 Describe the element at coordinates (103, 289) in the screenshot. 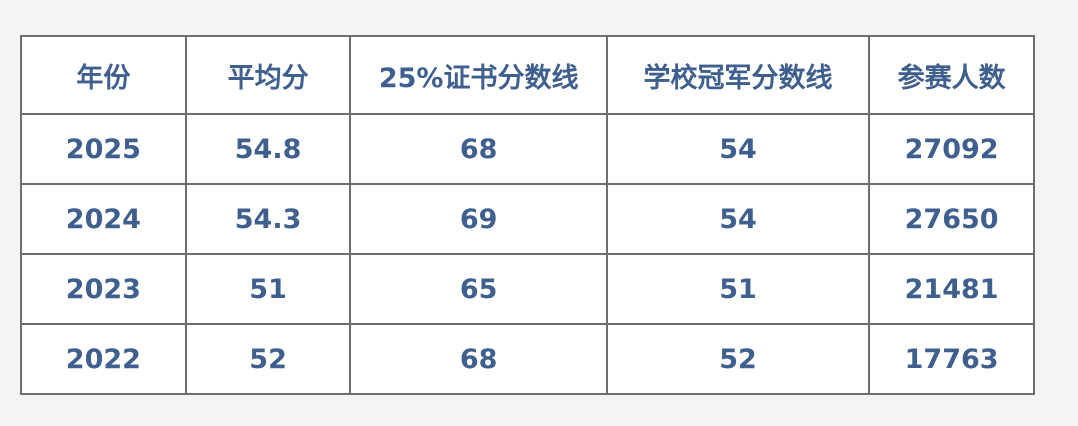

I see `cell-year: 2023` at that location.